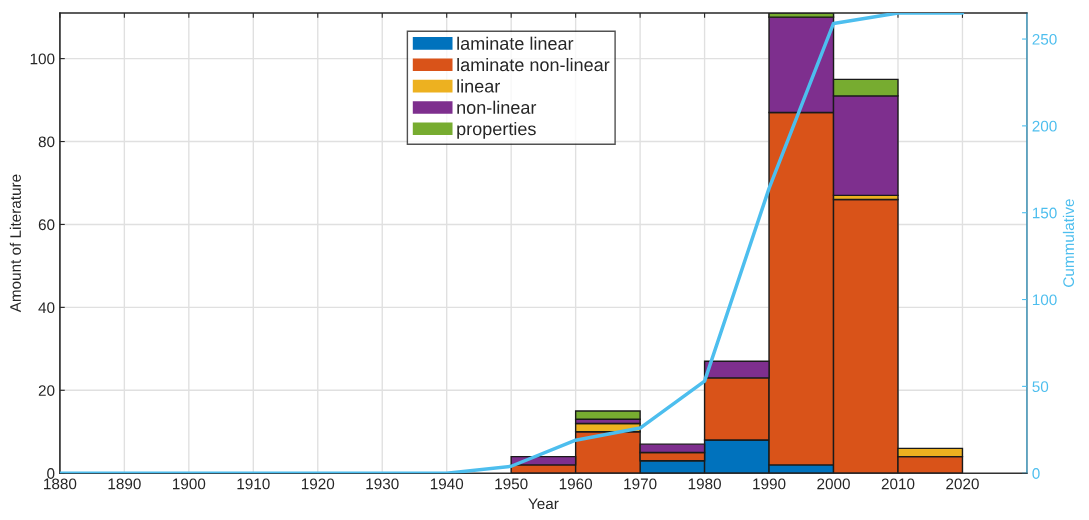  What do you see at coordinates (640, 484) in the screenshot?
I see `x-tick-label: 1970` at bounding box center [640, 484].